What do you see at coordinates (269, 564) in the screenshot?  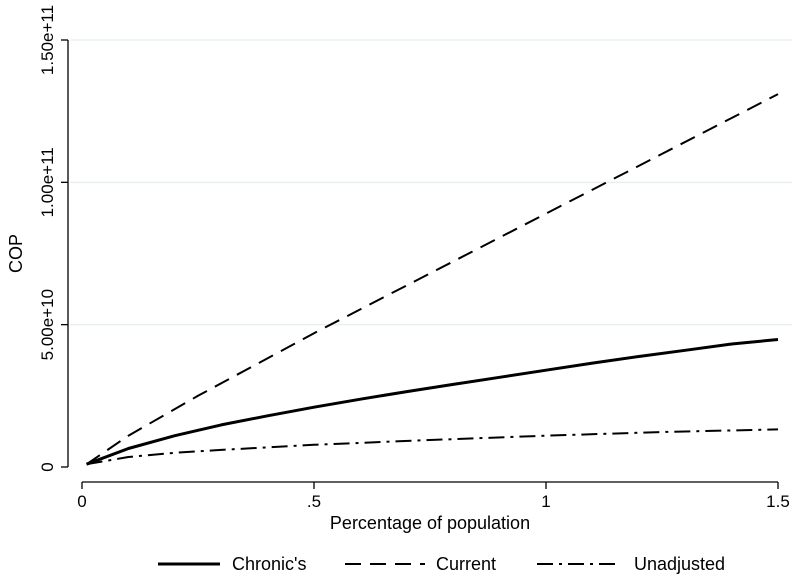 I see `legend-label-chronic-s: Chronic's` at bounding box center [269, 564].